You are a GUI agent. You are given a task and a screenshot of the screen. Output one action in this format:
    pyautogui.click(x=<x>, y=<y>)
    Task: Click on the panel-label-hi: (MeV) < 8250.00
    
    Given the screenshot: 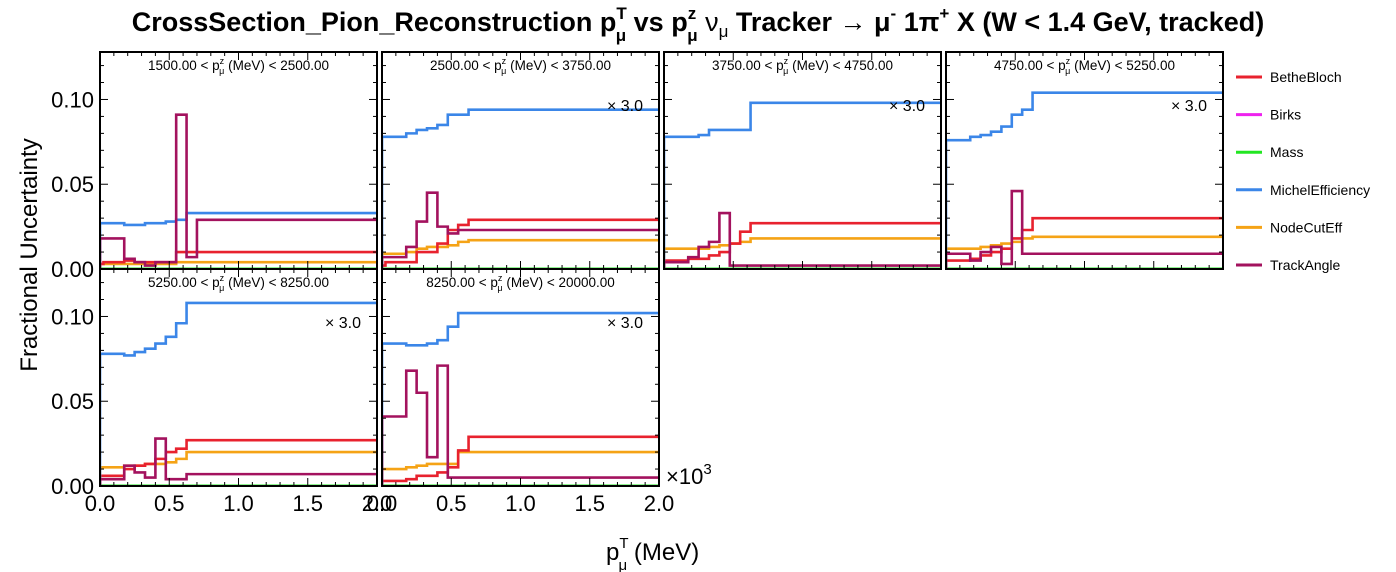 What is the action you would take?
    pyautogui.click(x=276, y=282)
    